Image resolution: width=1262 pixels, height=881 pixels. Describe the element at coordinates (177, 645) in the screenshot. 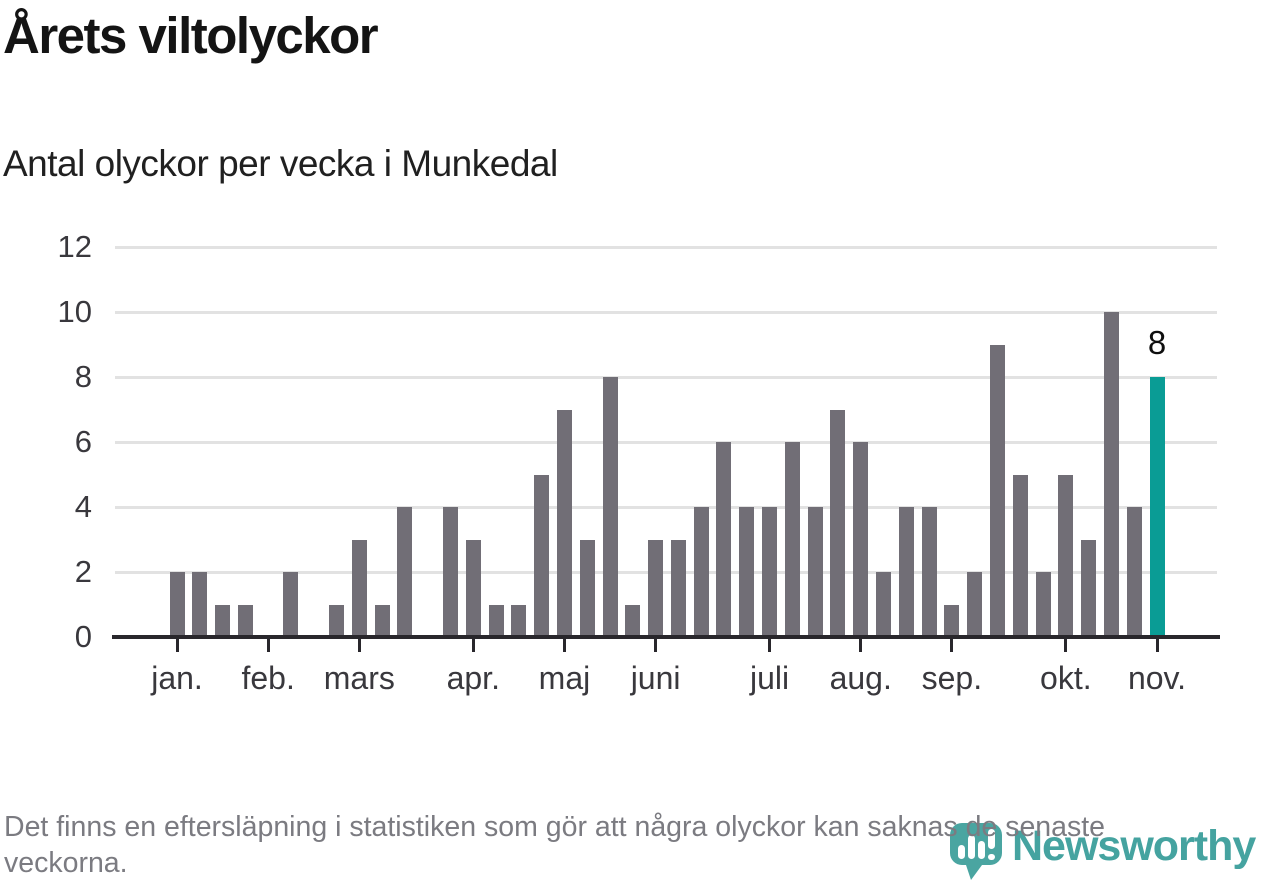

I see `x-tick-jan` at that location.